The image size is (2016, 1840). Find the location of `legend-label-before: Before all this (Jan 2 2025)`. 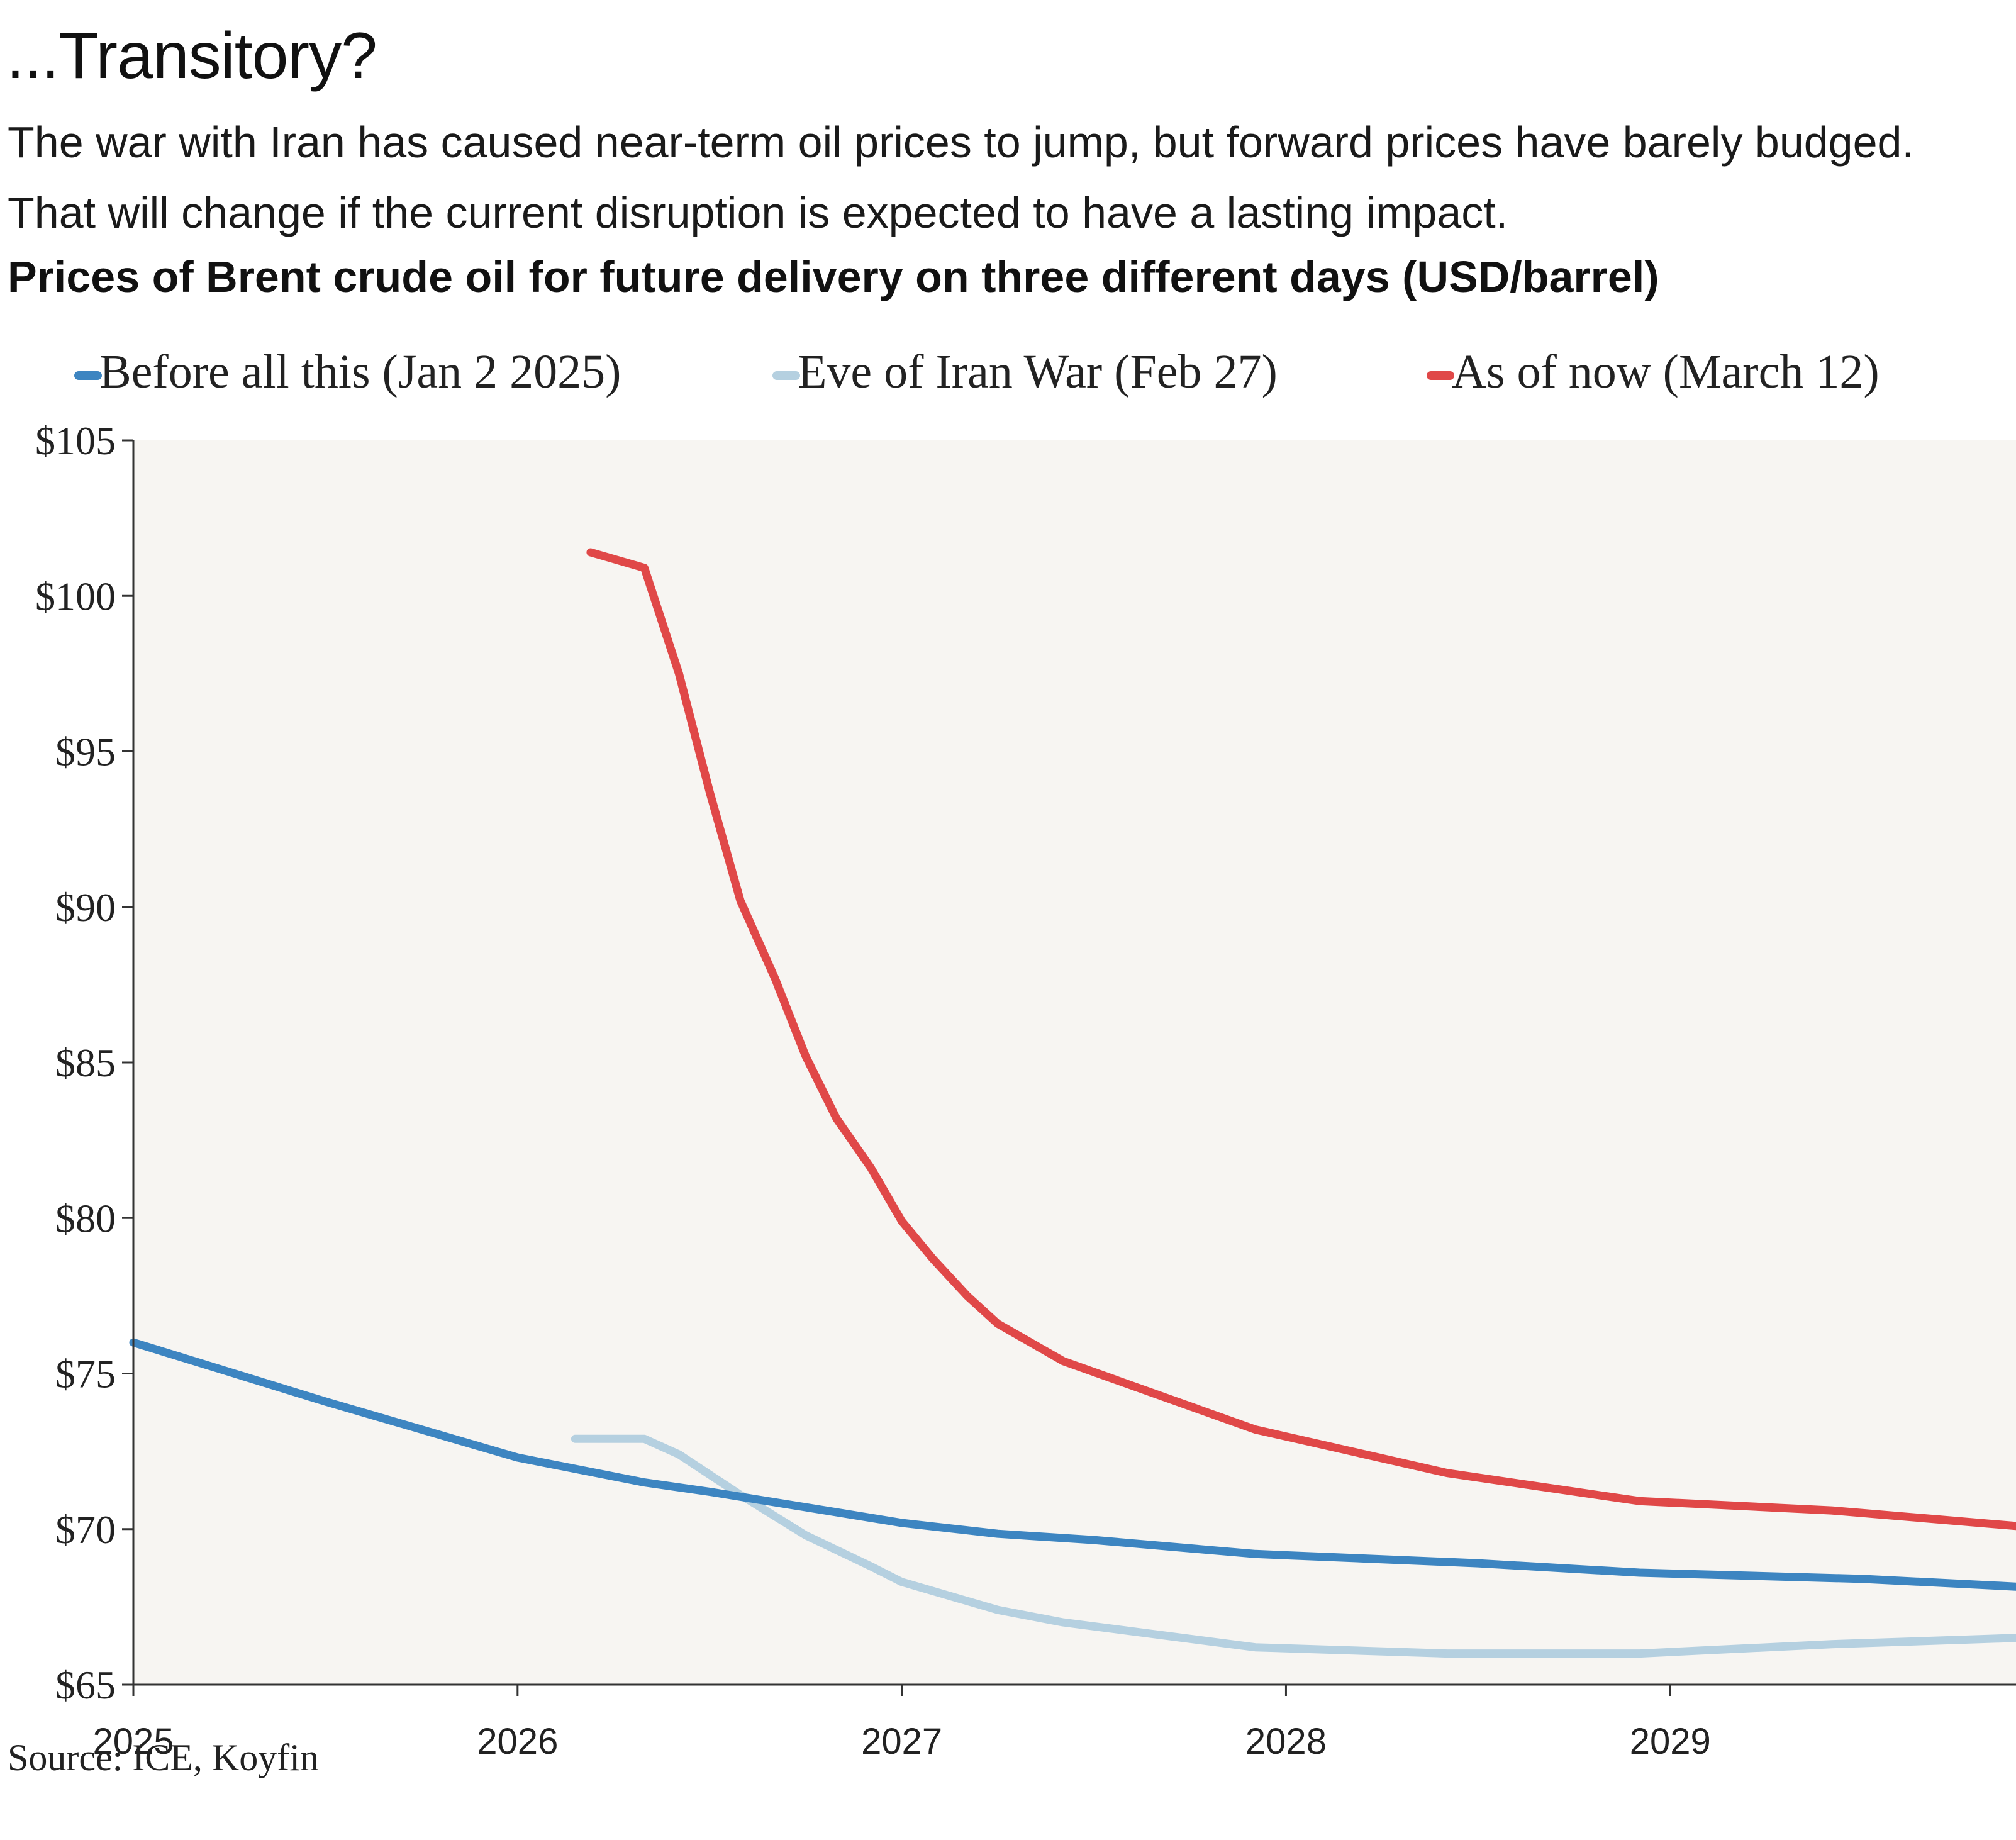

legend-label-before: Before all this (Jan 2 2025) is located at coordinates (360, 371).